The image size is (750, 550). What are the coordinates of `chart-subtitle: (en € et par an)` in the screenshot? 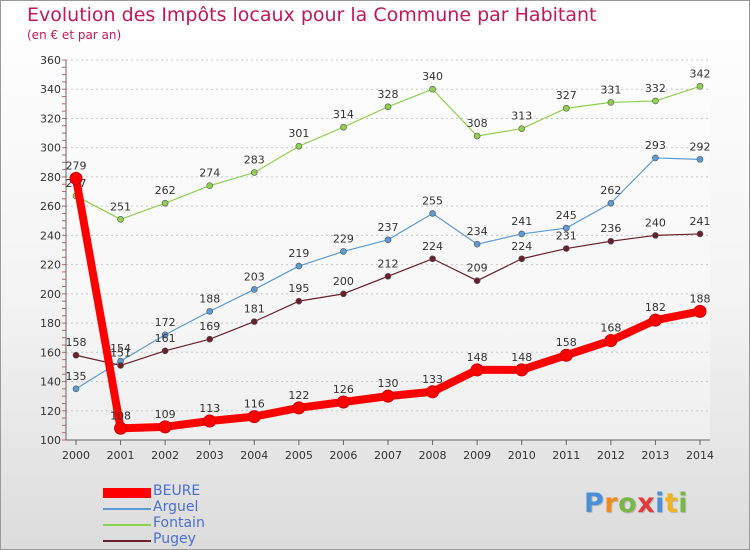 It's located at (74, 35).